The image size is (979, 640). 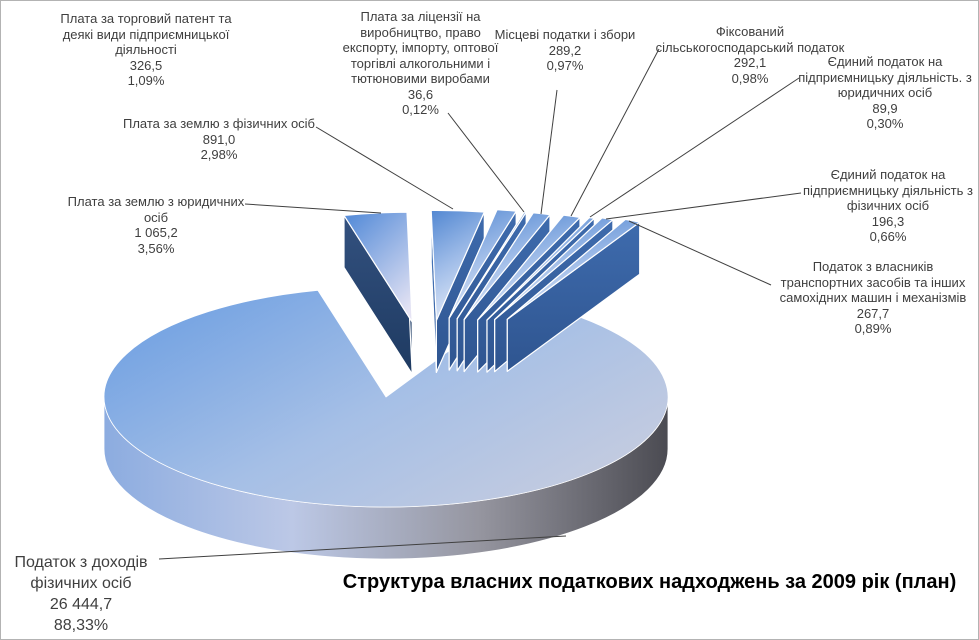 I want to click on slice-value: 891,0, so click(x=219, y=139).